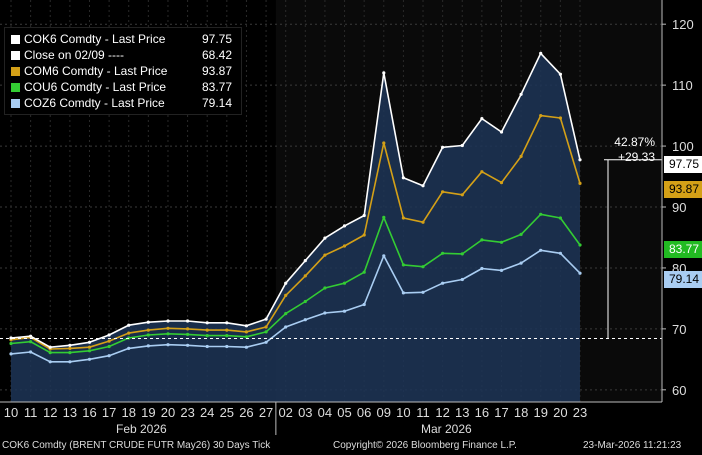 This screenshot has height=455, width=702. Describe the element at coordinates (541, 412) in the screenshot. I see `x-tick-label: 19` at that location.